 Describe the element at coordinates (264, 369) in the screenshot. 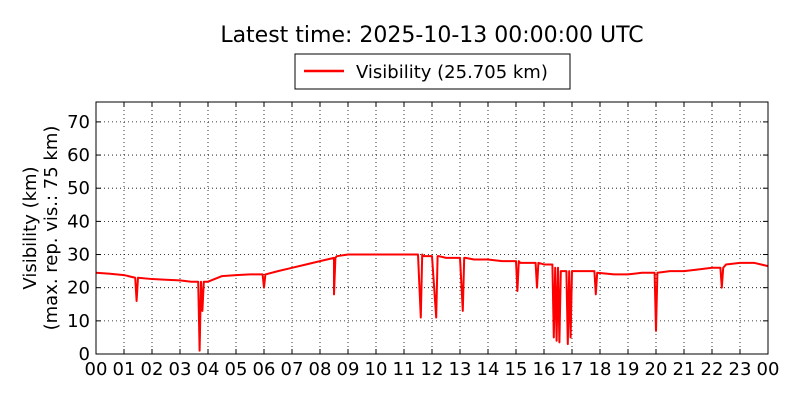

I see `x-tick-label: 06` at that location.